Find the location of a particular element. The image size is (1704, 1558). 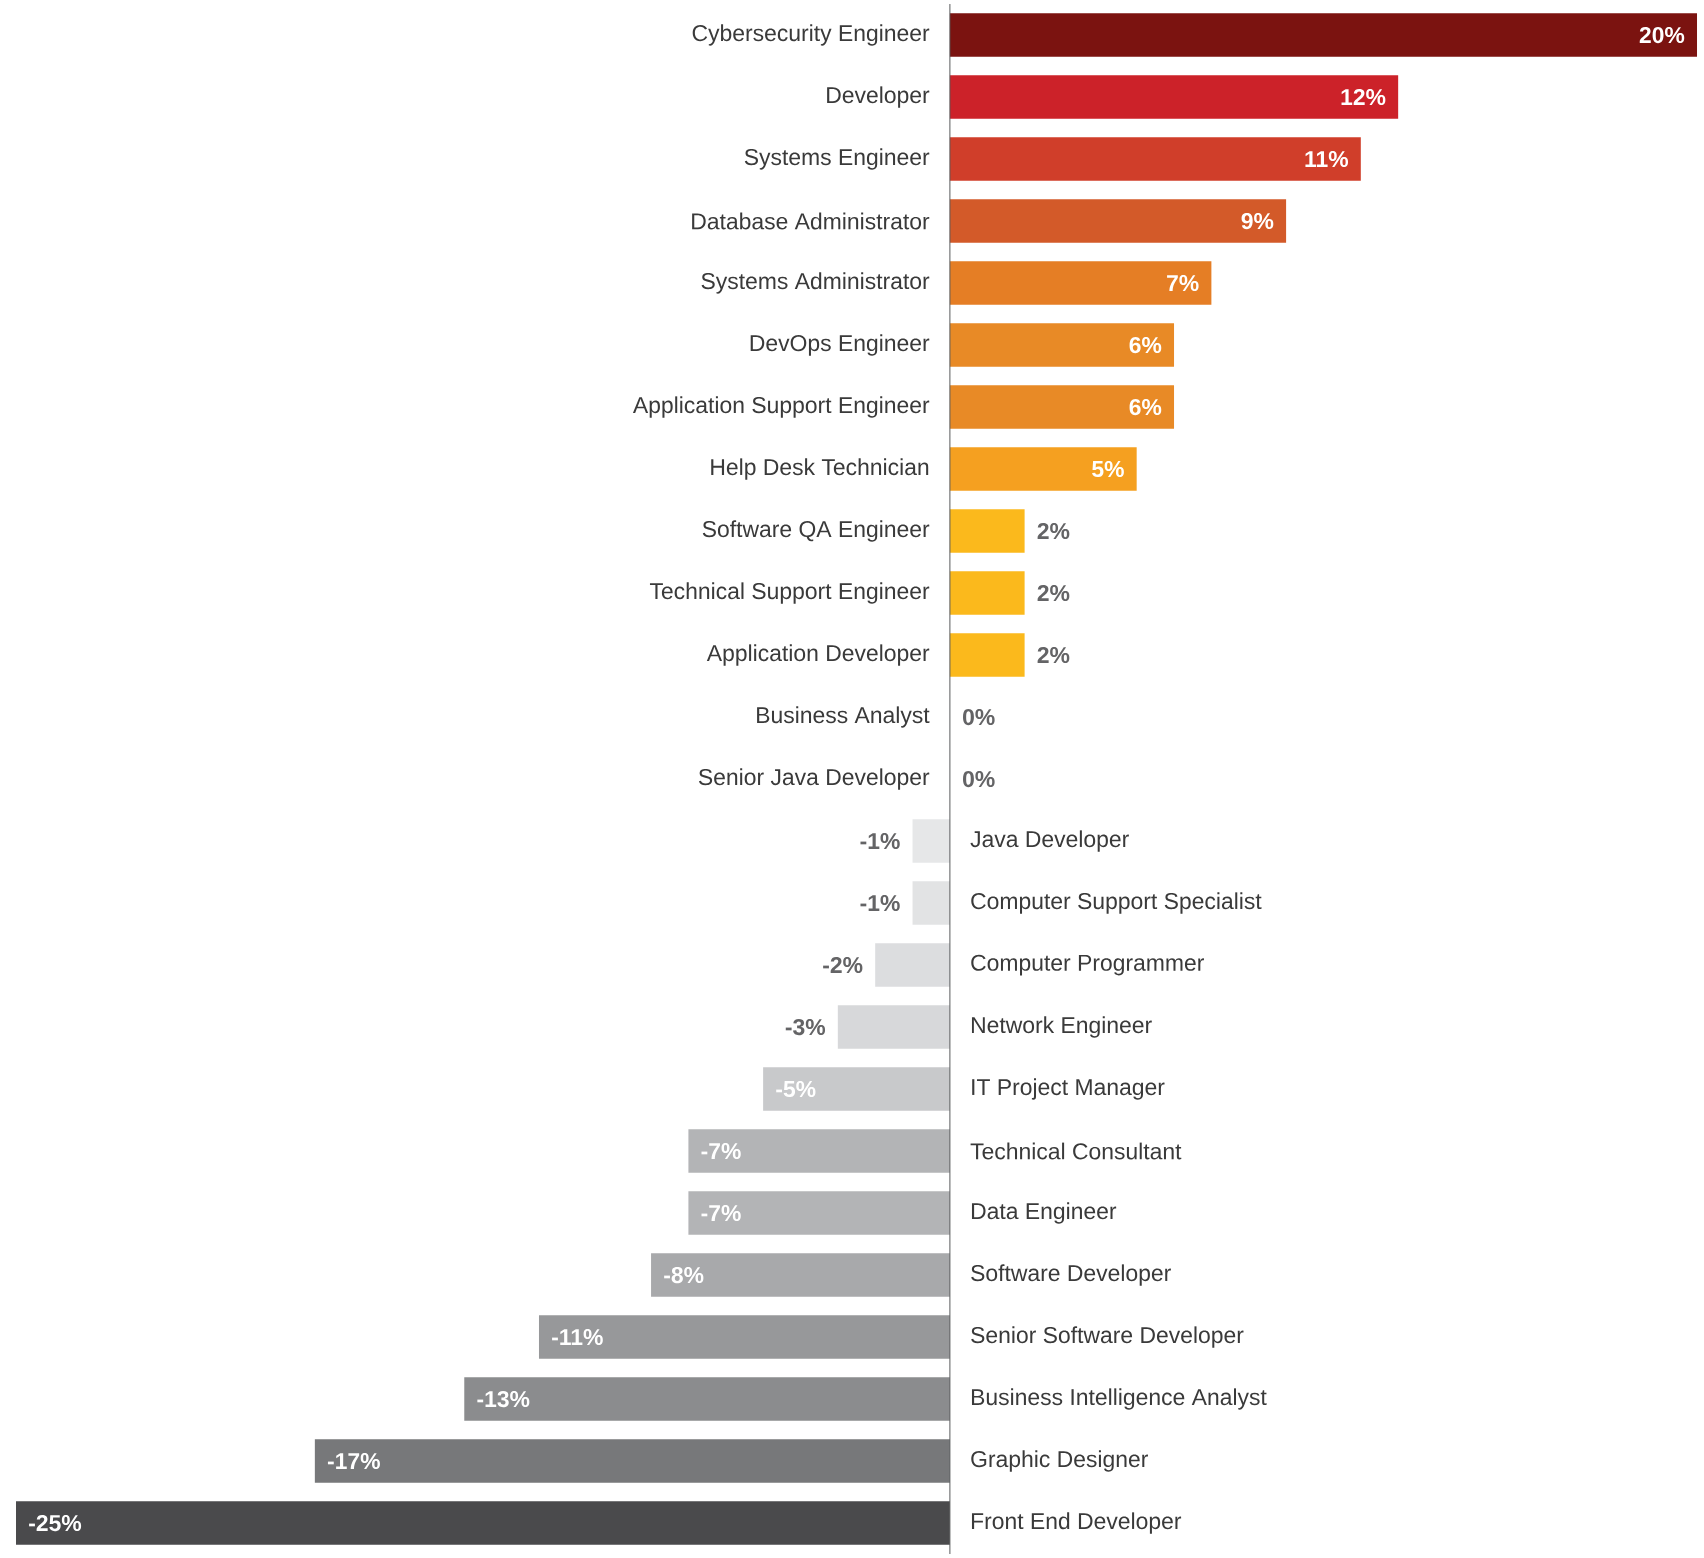

data-label: -8% is located at coordinates (684, 1275).